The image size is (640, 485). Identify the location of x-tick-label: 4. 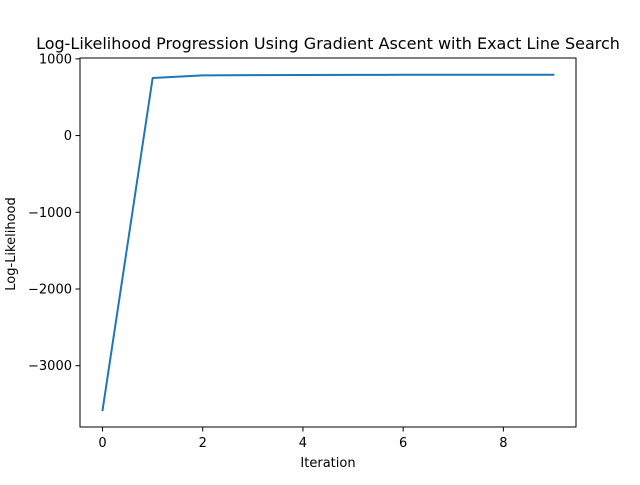
(303, 443).